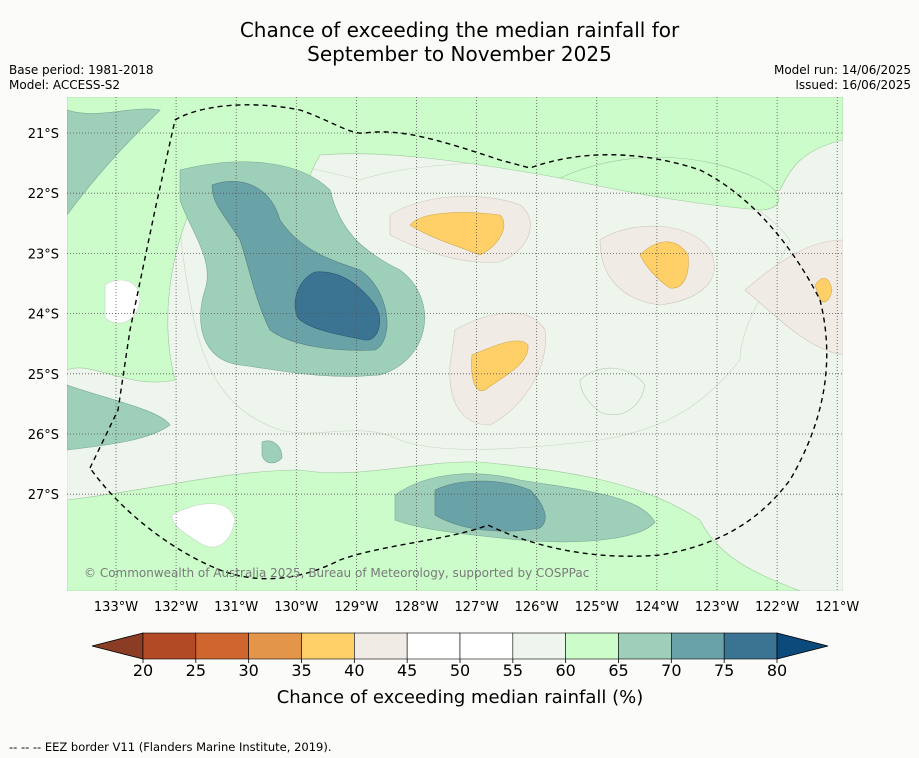 This screenshot has width=919, height=758. I want to click on region-60-65-south, so click(434, 526).